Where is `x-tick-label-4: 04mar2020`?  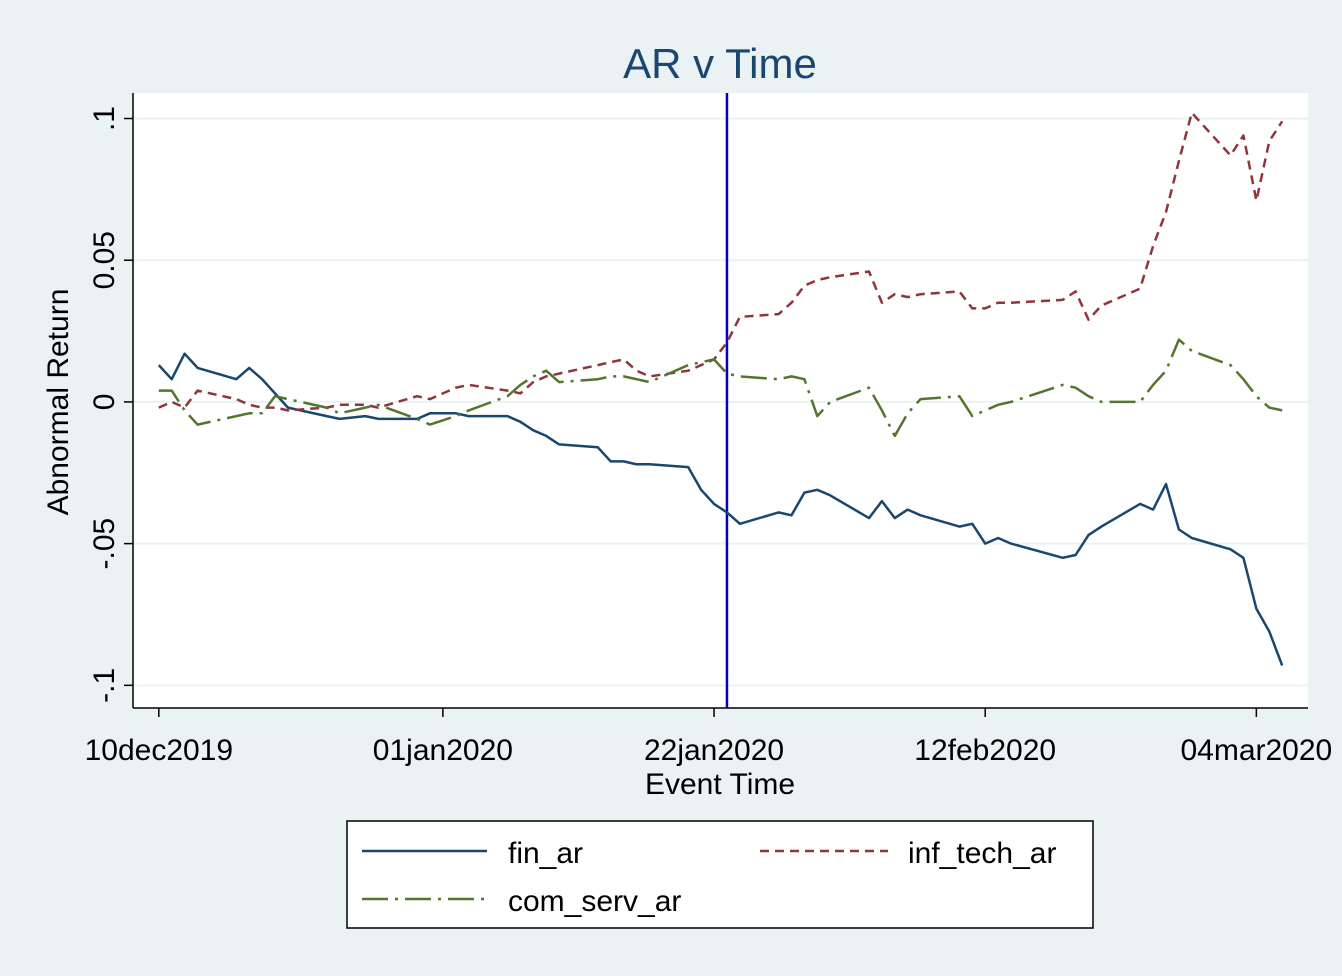 x-tick-label-4: 04mar2020 is located at coordinates (1256, 750).